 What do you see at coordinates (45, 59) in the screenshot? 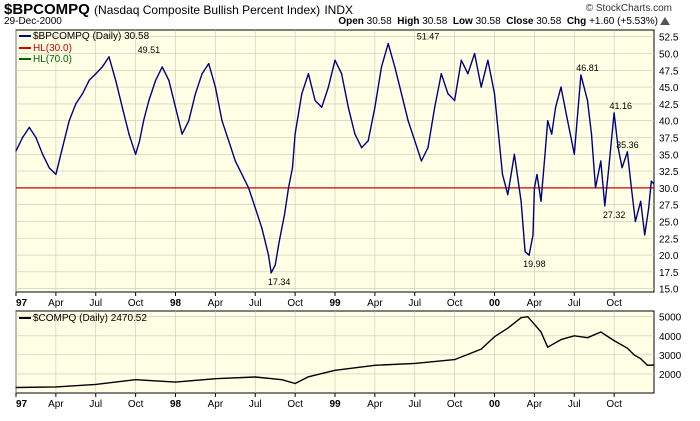
I see `legend-hl70: HL(70.0)` at bounding box center [45, 59].